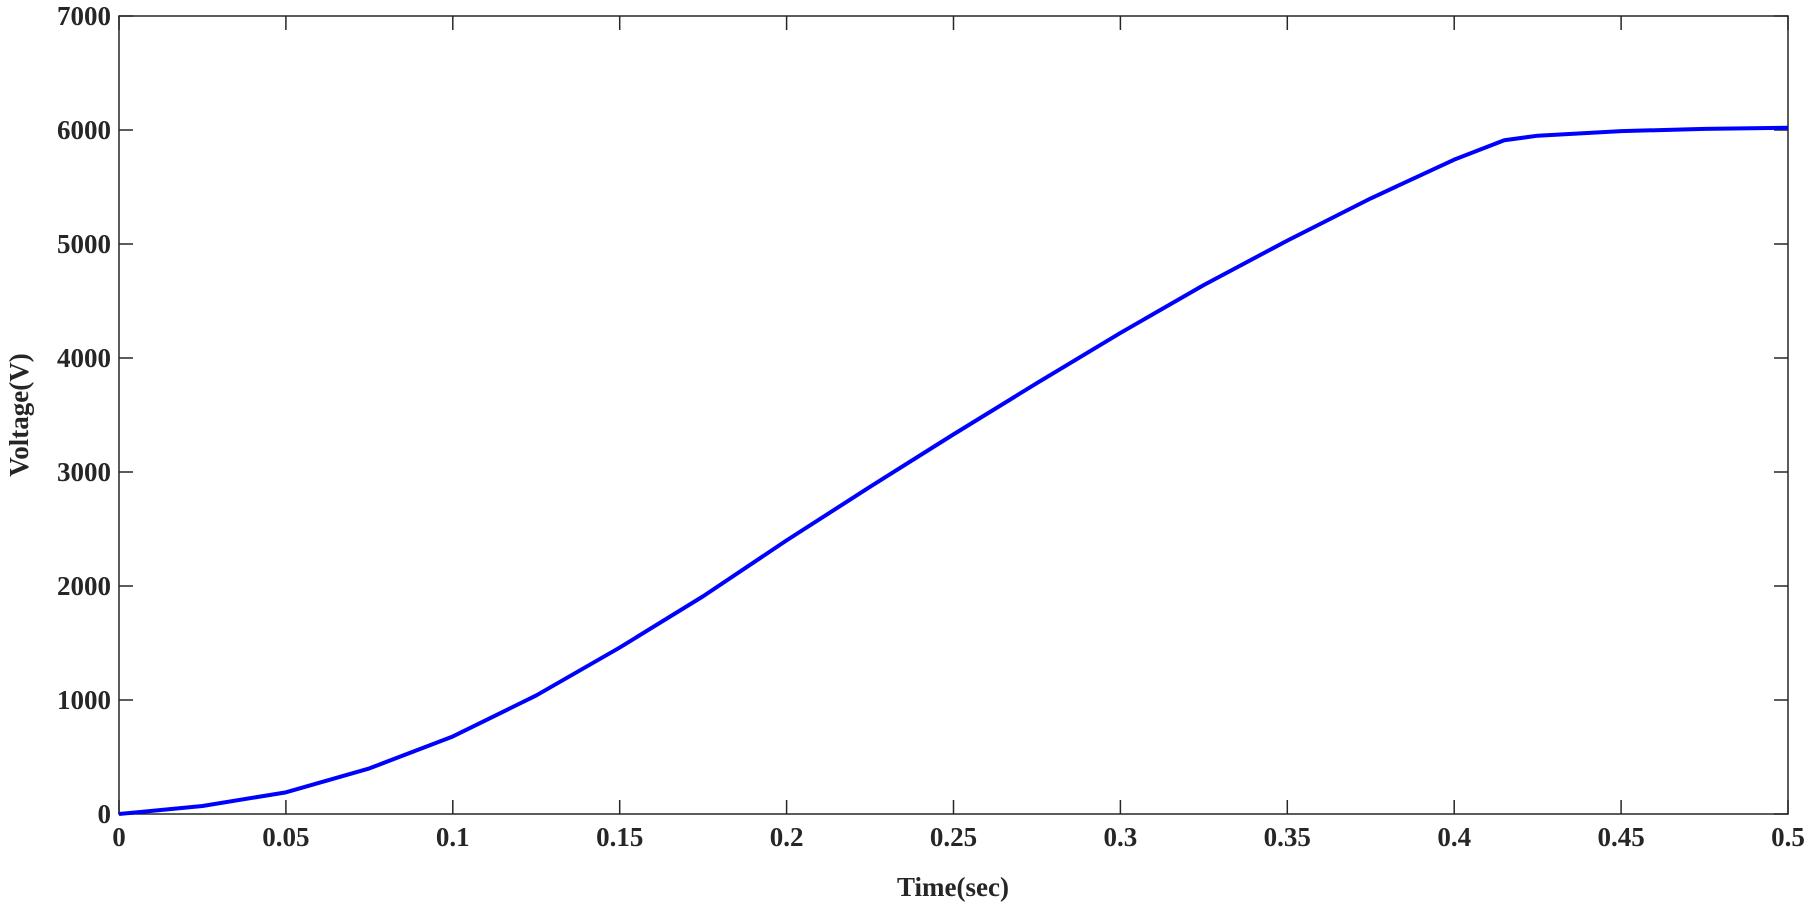  Describe the element at coordinates (1620, 837) in the screenshot. I see `x-tick-label: 0.45` at that location.